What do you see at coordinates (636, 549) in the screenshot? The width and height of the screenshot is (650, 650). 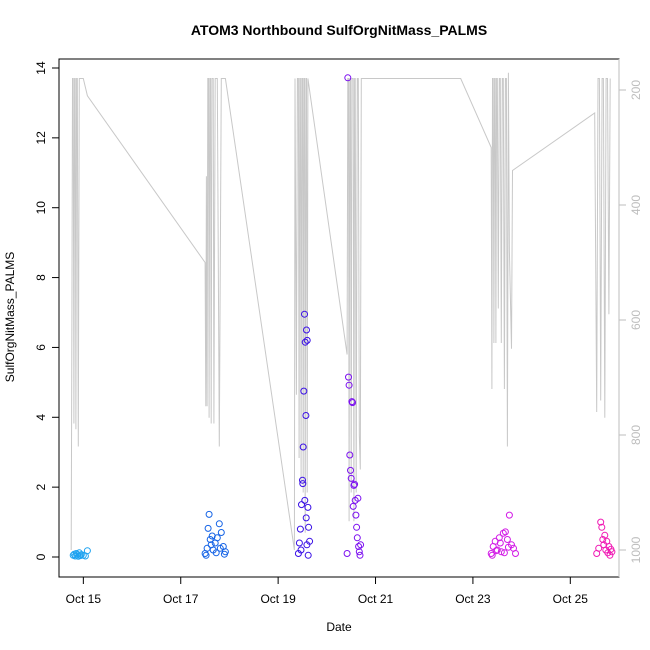 I see `y2-tick-label: 1000` at bounding box center [636, 549].